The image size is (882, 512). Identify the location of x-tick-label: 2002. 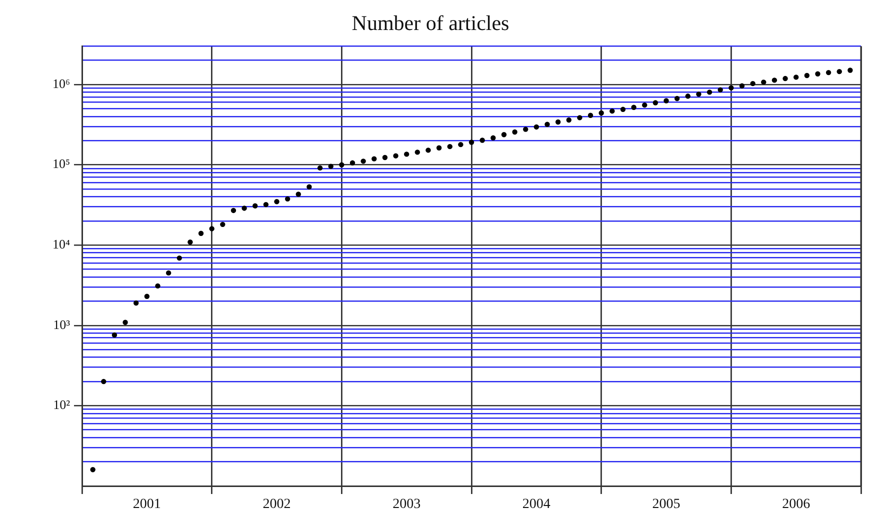
(276, 504).